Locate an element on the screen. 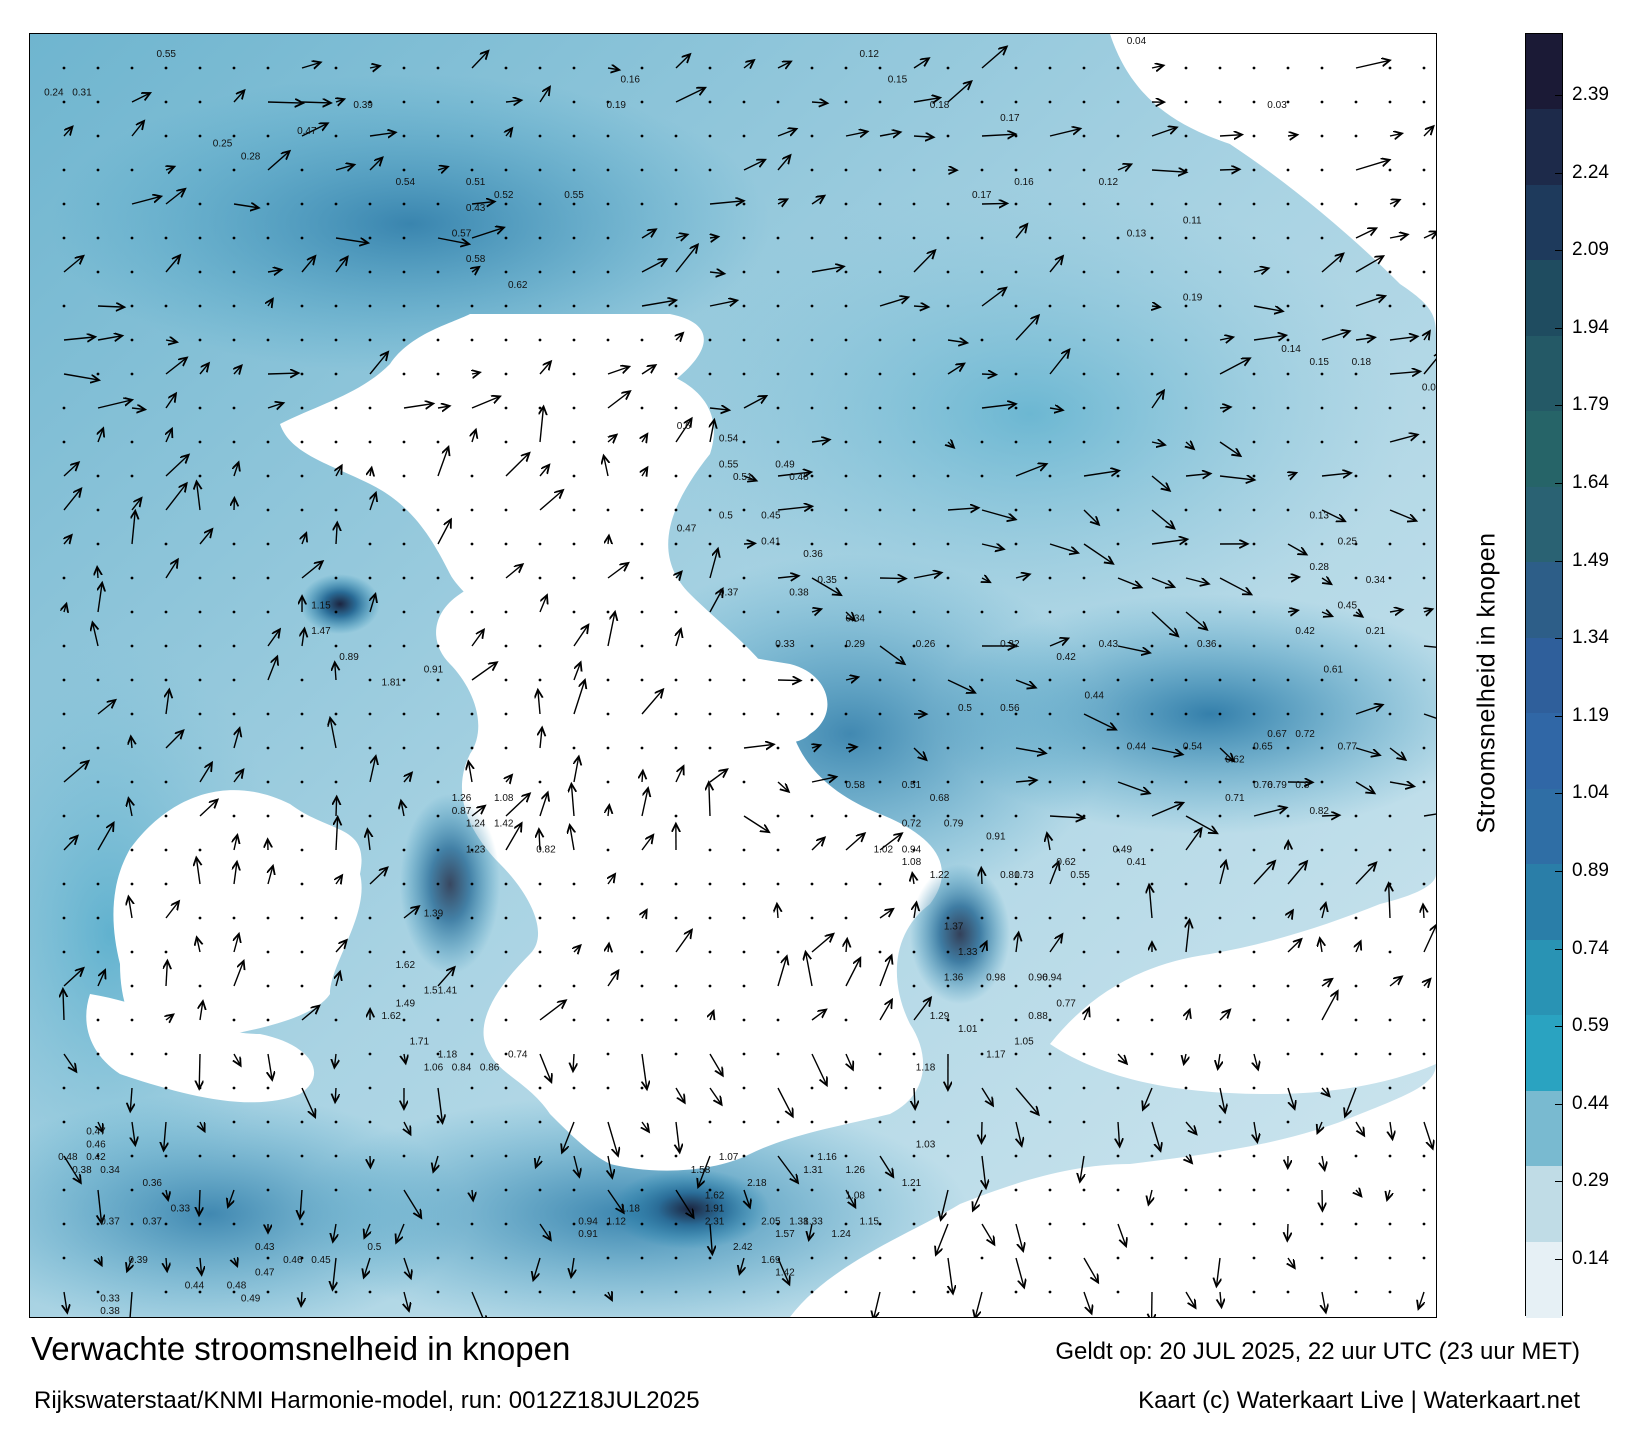 The image size is (1650, 1450). velocity-label: 0.82 is located at coordinates (1320, 811).